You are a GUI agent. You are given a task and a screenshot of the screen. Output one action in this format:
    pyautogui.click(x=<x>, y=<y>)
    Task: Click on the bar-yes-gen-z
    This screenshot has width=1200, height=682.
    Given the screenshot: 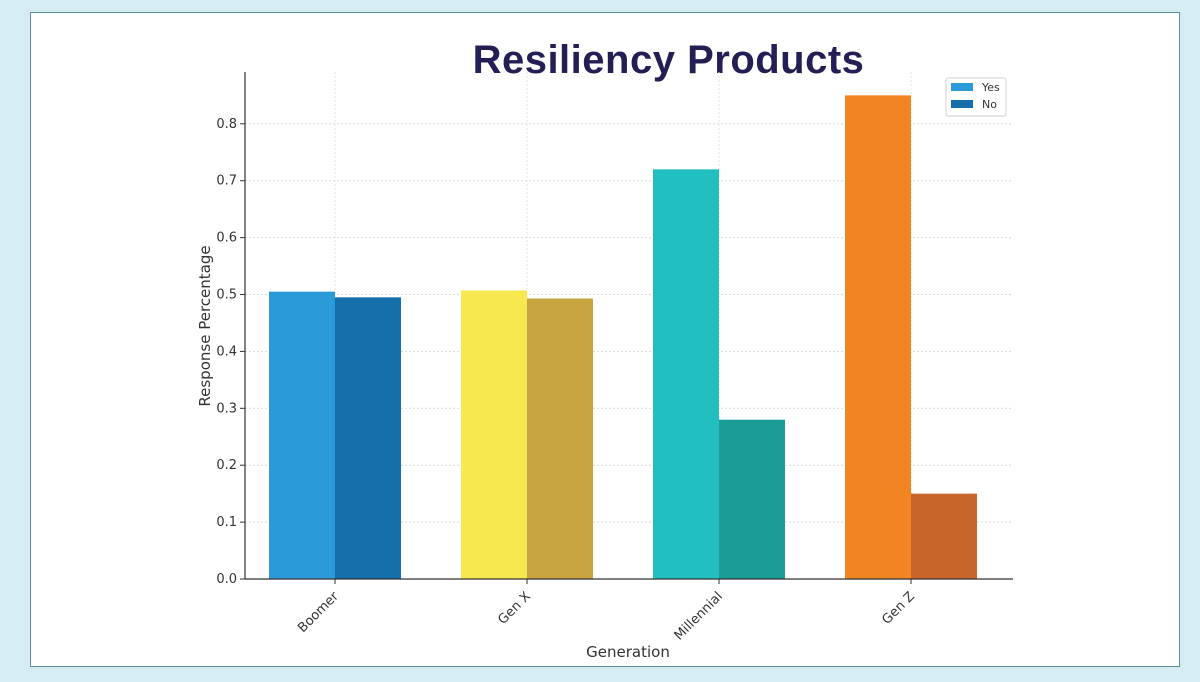 What is the action you would take?
    pyautogui.click(x=878, y=337)
    